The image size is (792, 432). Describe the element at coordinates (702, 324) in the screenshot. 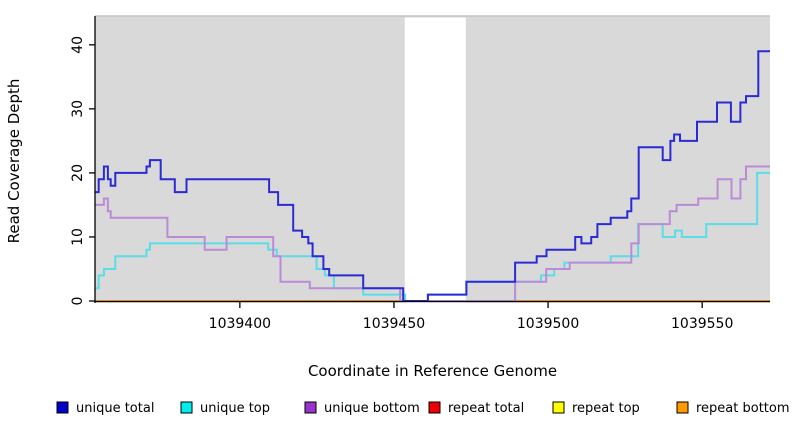

I see `x-tick-label: 1039550` at that location.